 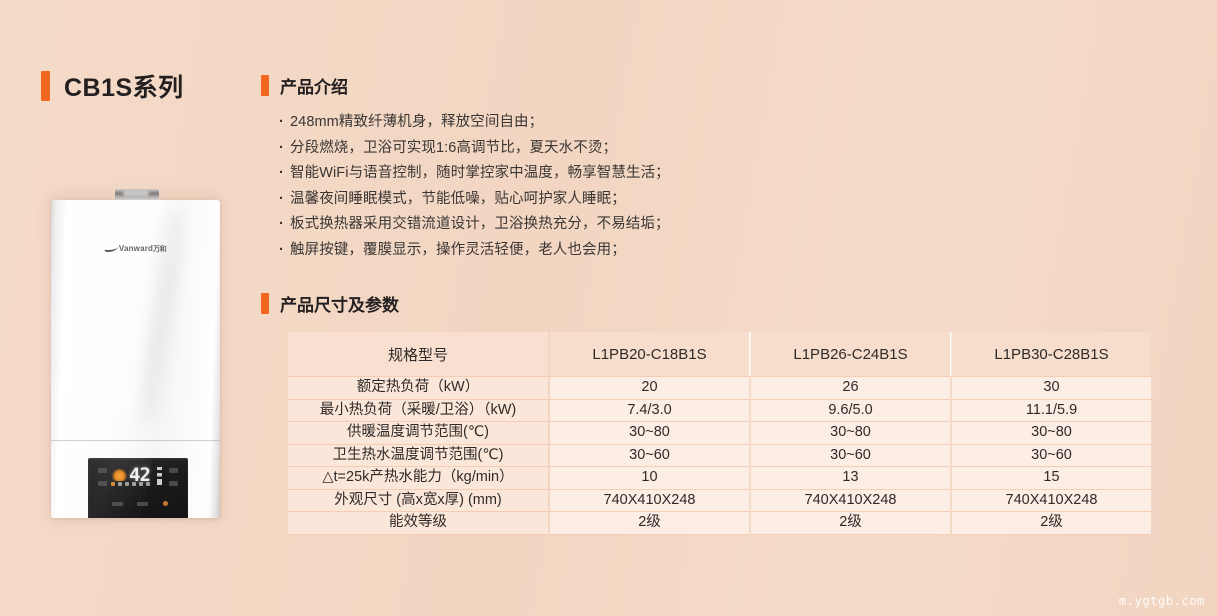 I want to click on row-label: 额定热负荷（kW）, so click(x=418, y=387).